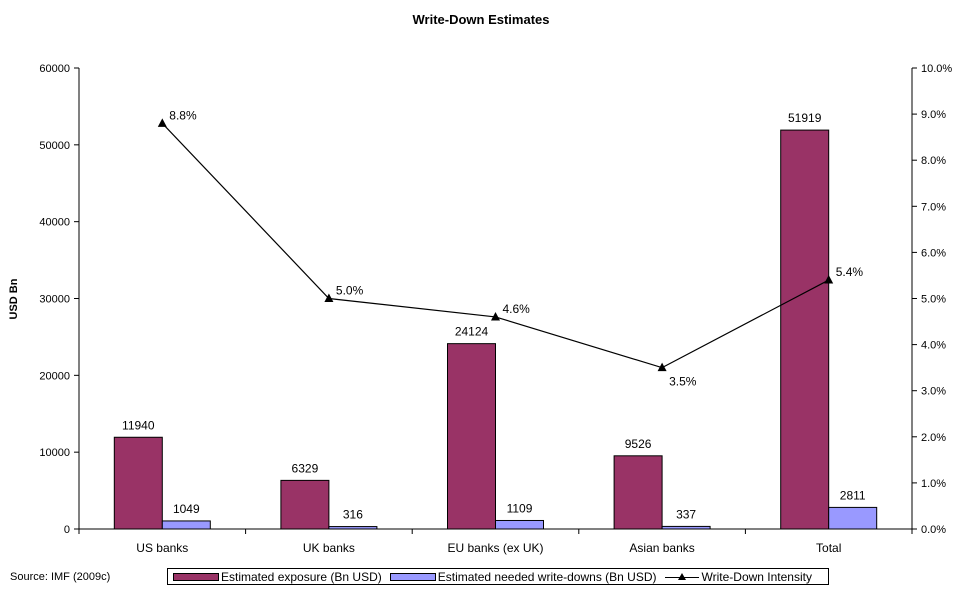 The image size is (962, 596). What do you see at coordinates (54, 146) in the screenshot?
I see `y-tick-label: 50000` at bounding box center [54, 146].